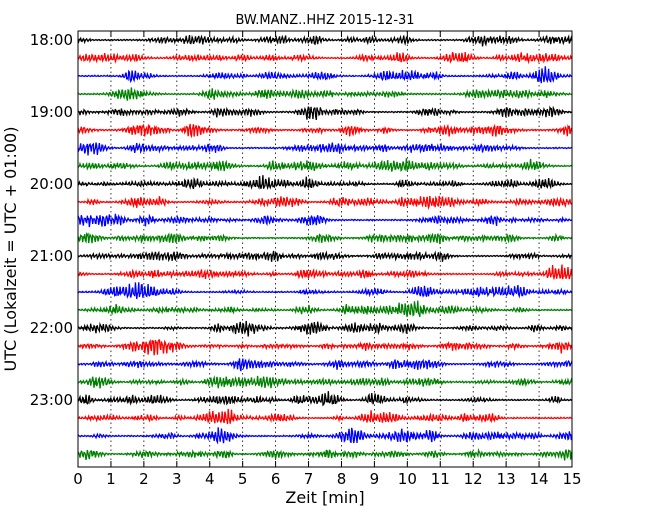 This screenshot has width=650, height=520. Describe the element at coordinates (78, 479) in the screenshot. I see `x-tick-label: 0` at that location.